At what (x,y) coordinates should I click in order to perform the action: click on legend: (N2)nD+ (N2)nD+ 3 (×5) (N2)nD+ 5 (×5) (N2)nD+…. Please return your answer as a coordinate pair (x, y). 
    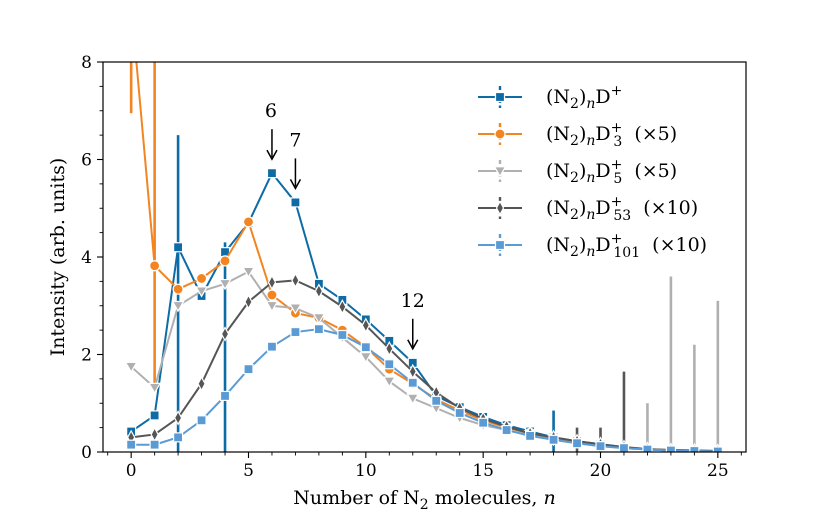
    Looking at the image, I should click on (592, 172).